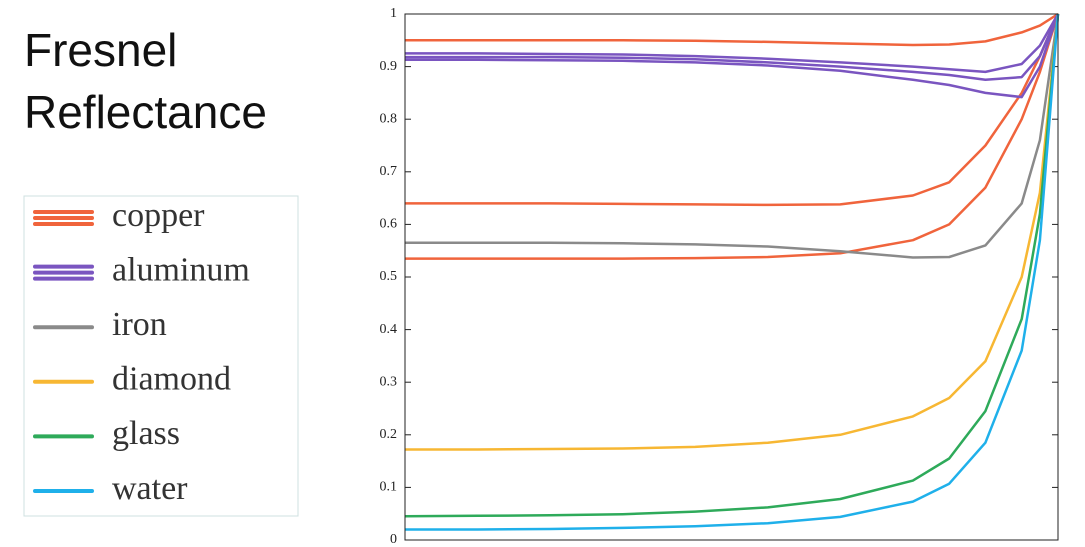  What do you see at coordinates (139, 324) in the screenshot?
I see `legend-label: iron` at bounding box center [139, 324].